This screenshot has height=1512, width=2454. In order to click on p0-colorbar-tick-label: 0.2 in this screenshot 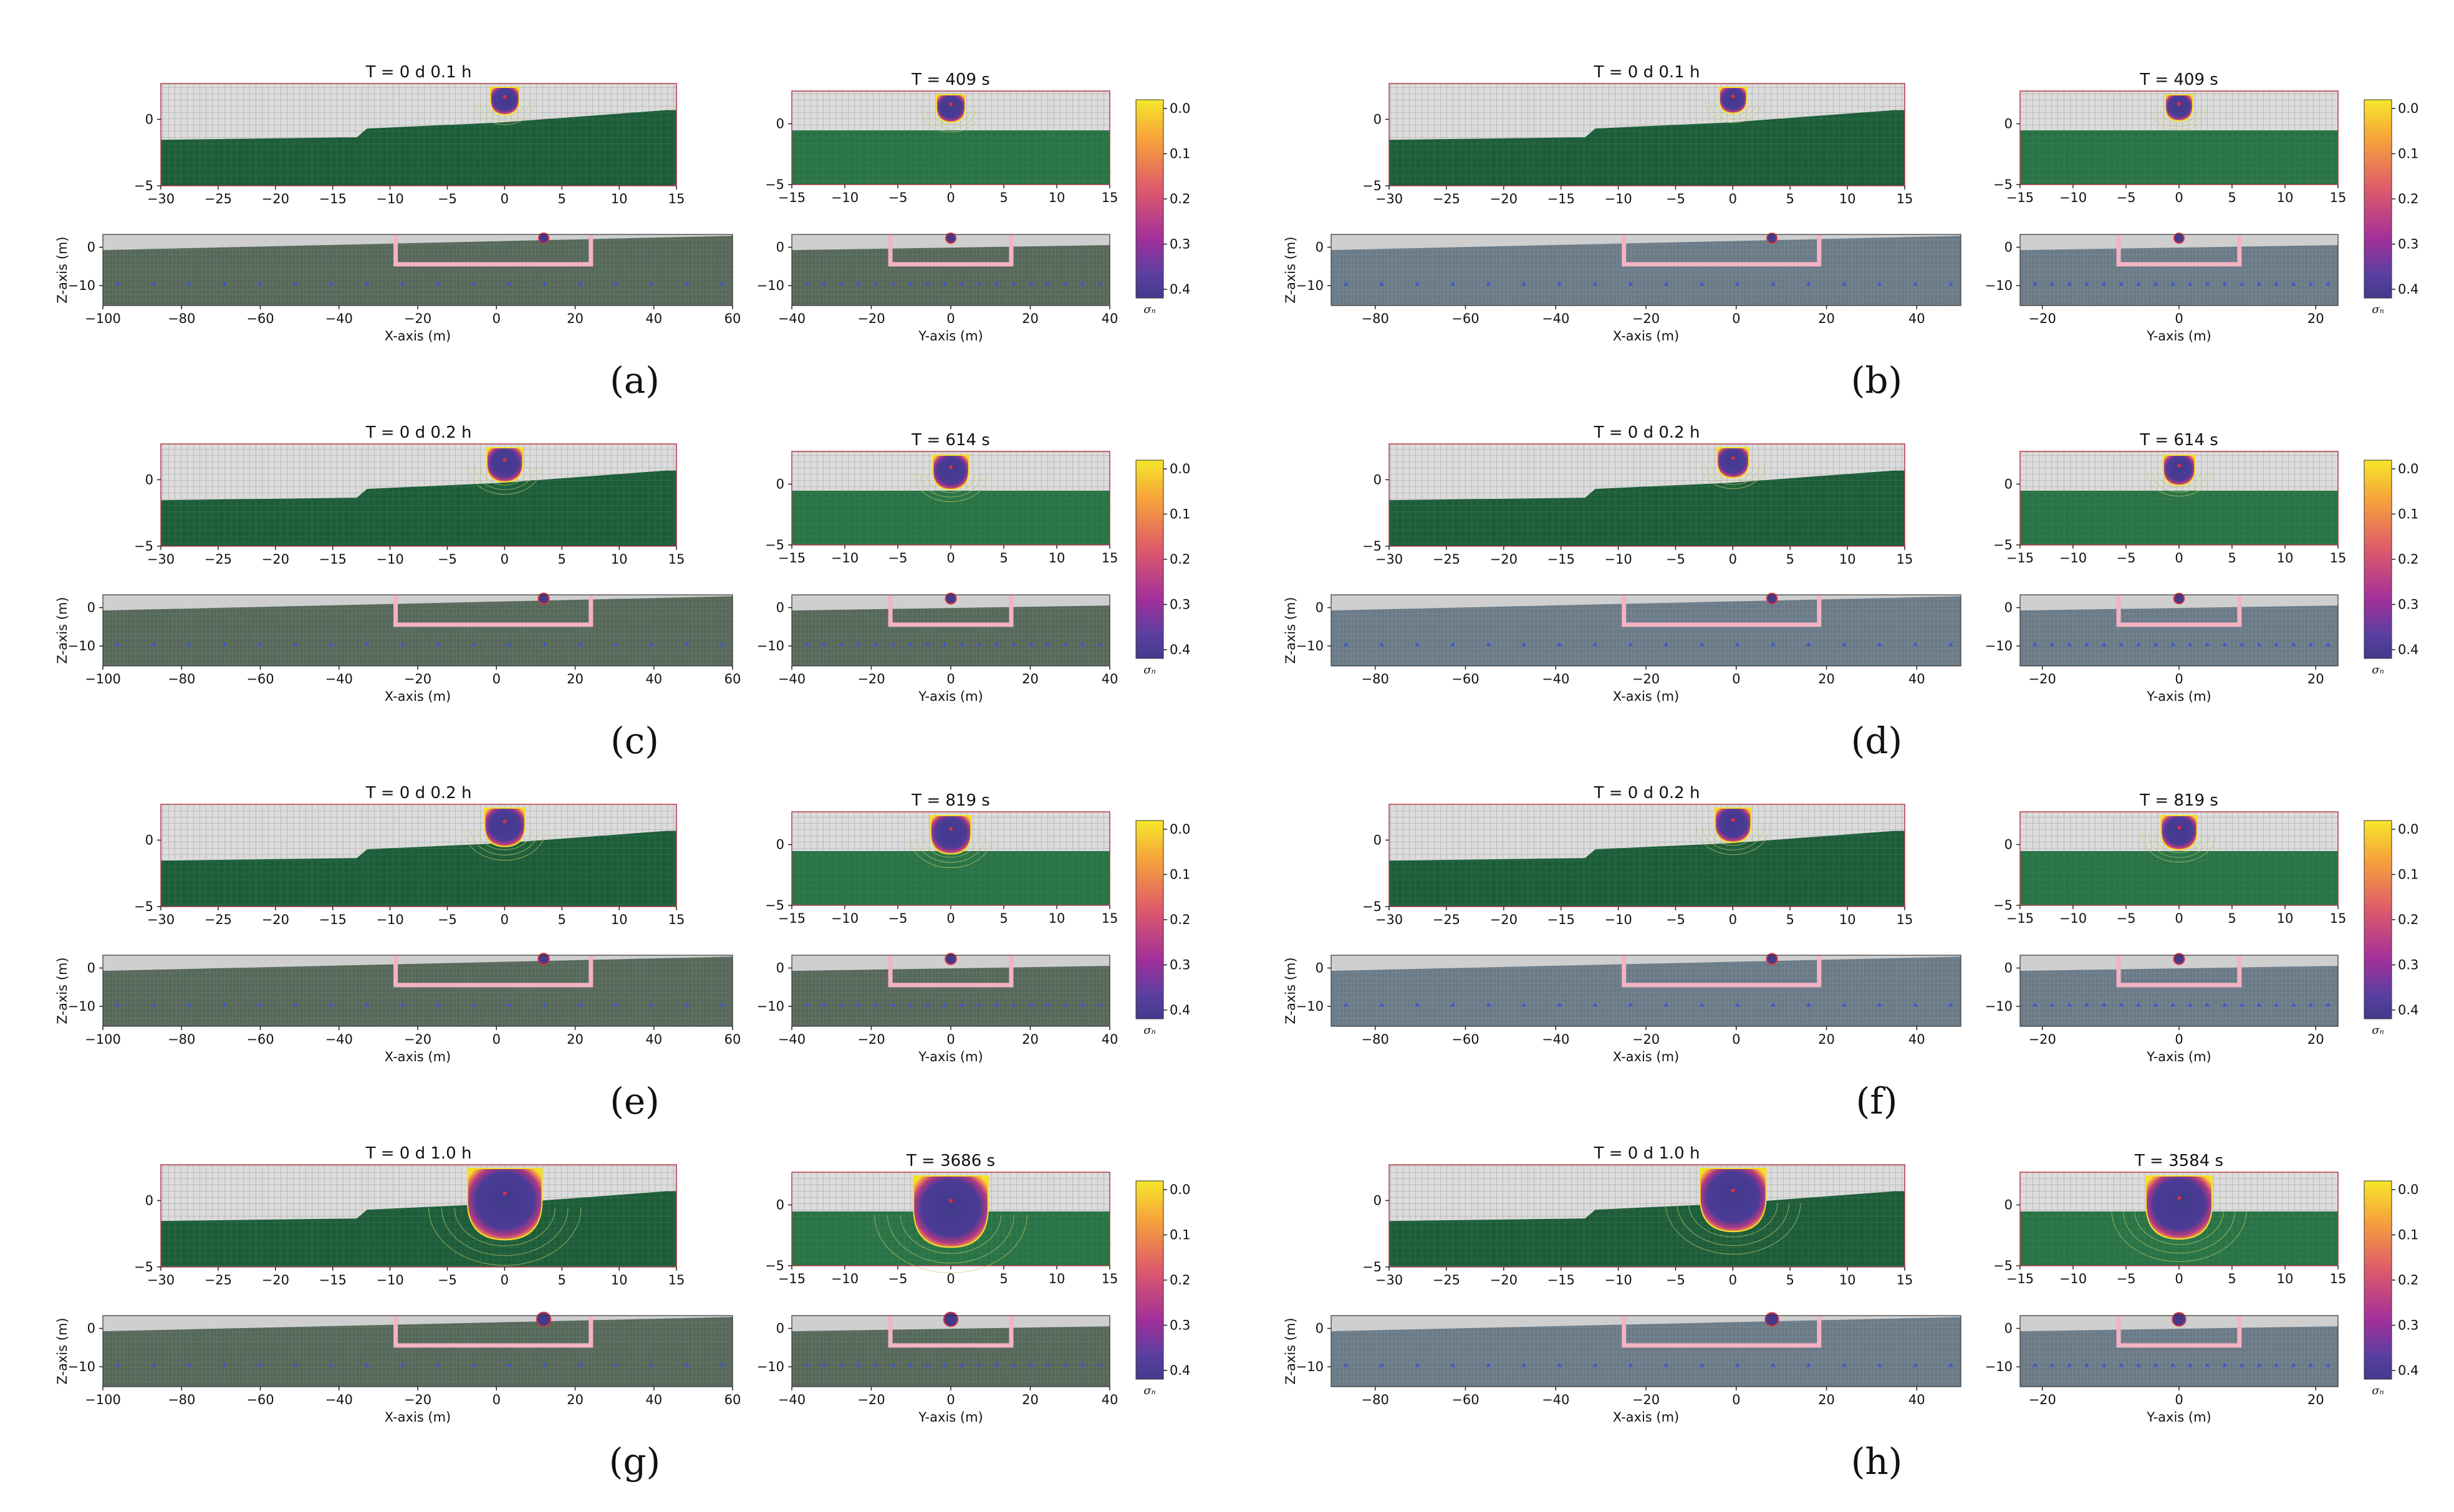, I will do `click(1180, 198)`.